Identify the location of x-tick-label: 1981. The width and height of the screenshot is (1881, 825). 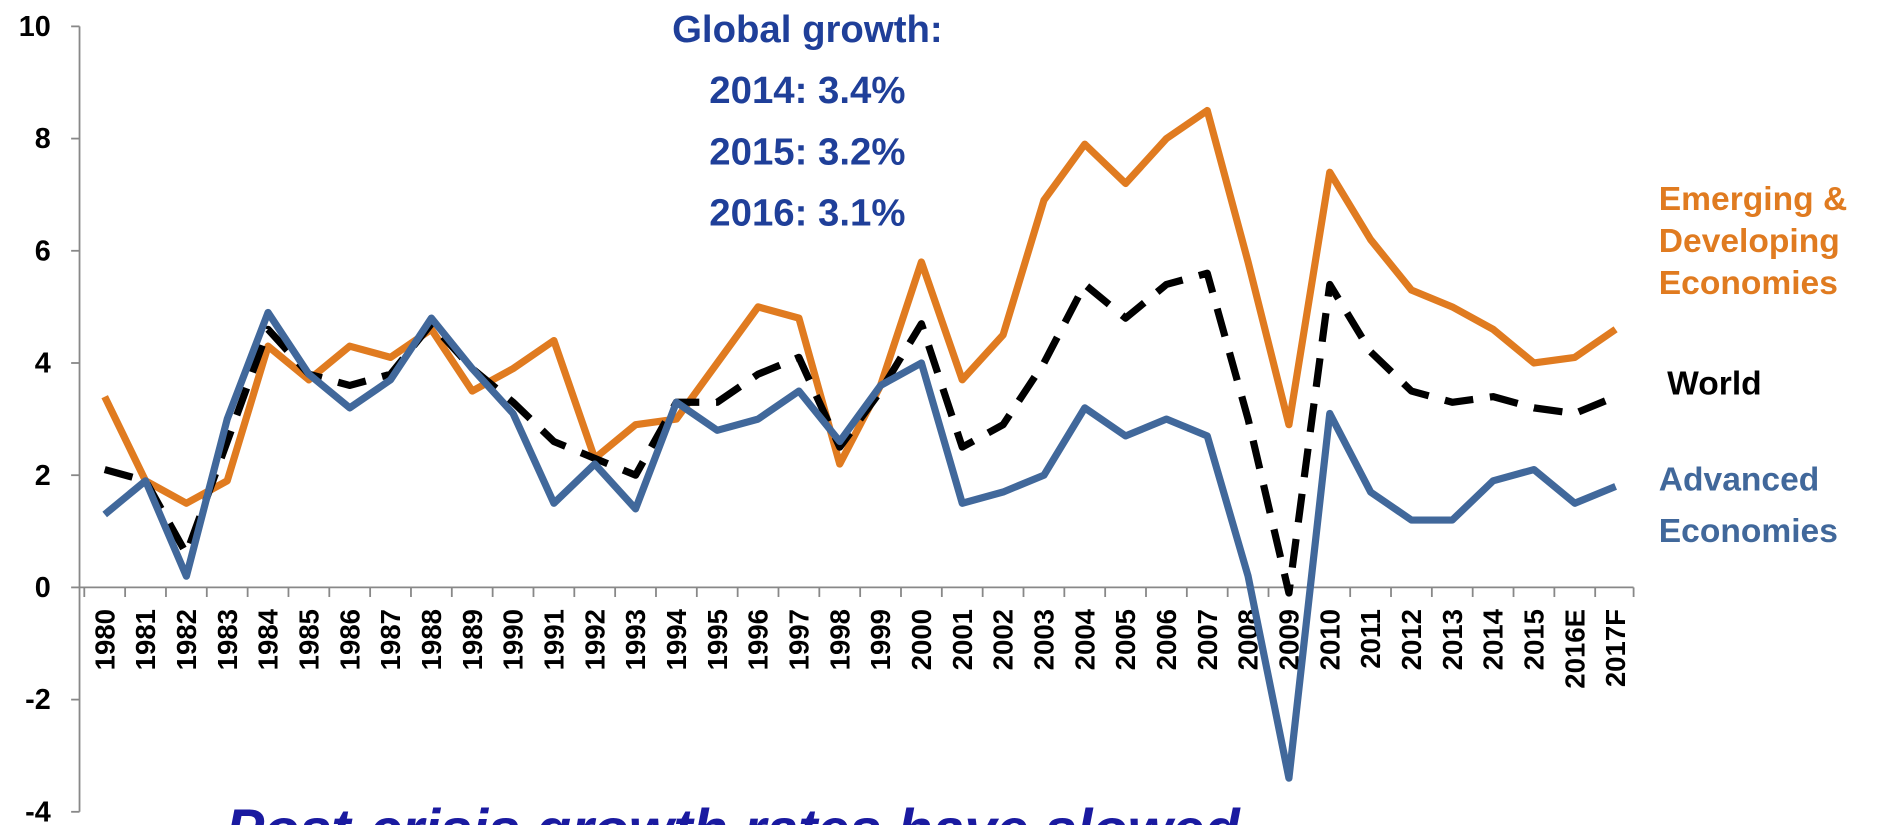
(145, 639).